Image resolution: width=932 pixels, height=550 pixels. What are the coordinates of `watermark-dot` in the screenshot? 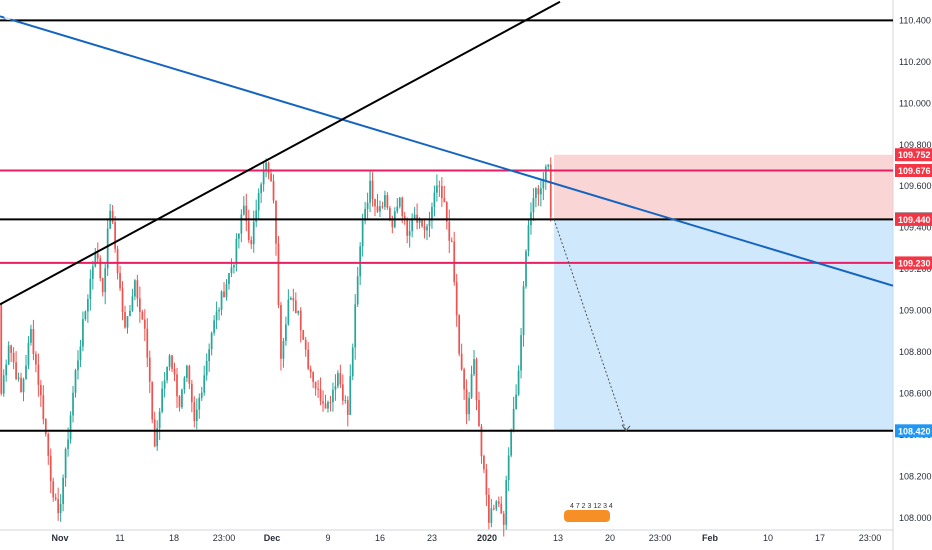 It's located at (8, 16).